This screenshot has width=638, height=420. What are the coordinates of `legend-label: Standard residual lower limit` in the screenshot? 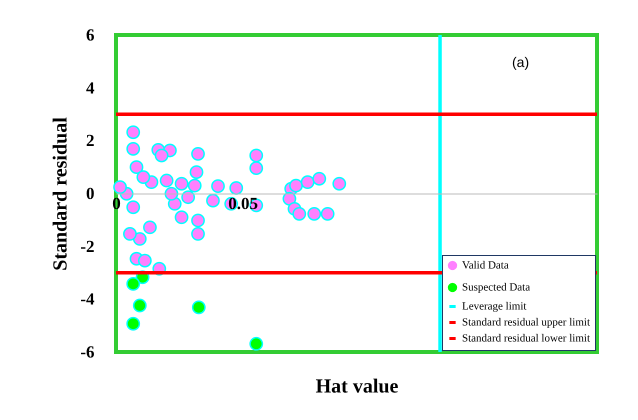 It's located at (526, 338).